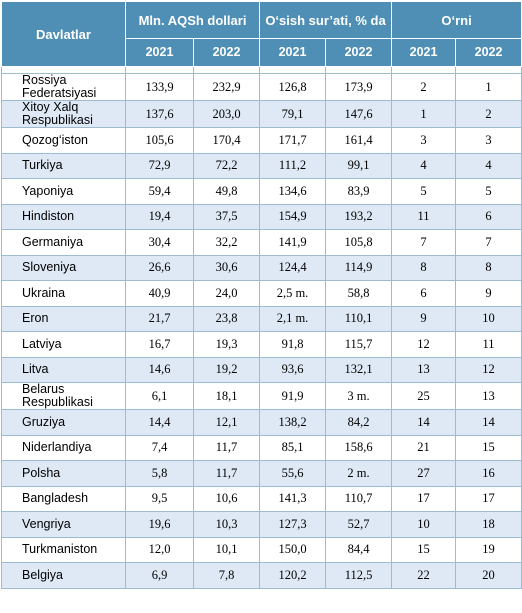  Describe the element at coordinates (63, 549) in the screenshot. I see `country-name: Turkmaniston` at that location.